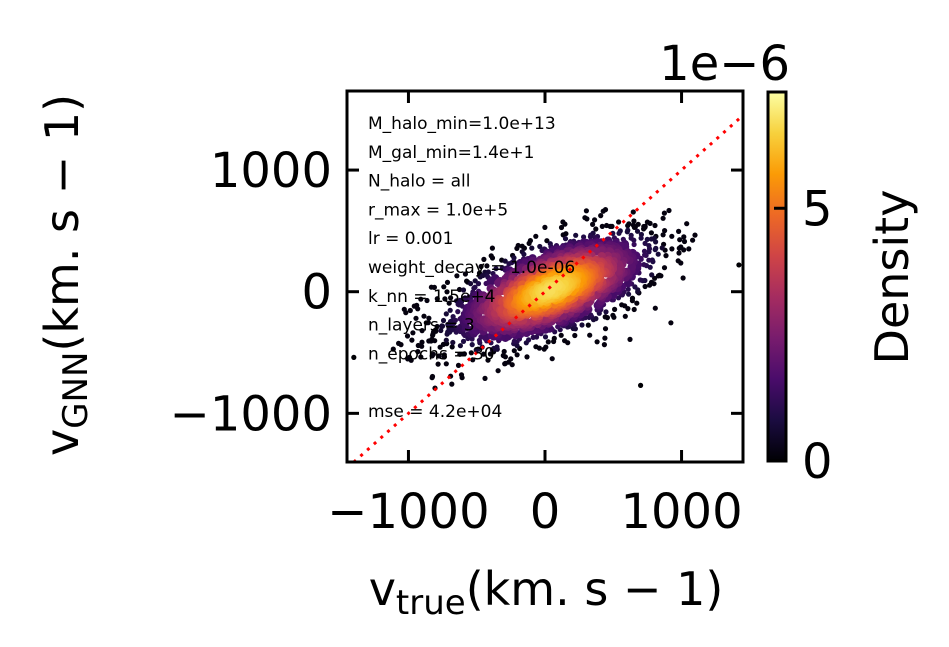 The image size is (949, 647). Describe the element at coordinates (62, 223) in the screenshot. I see `y-axis-label-unit: (km. s − 1)` at that location.